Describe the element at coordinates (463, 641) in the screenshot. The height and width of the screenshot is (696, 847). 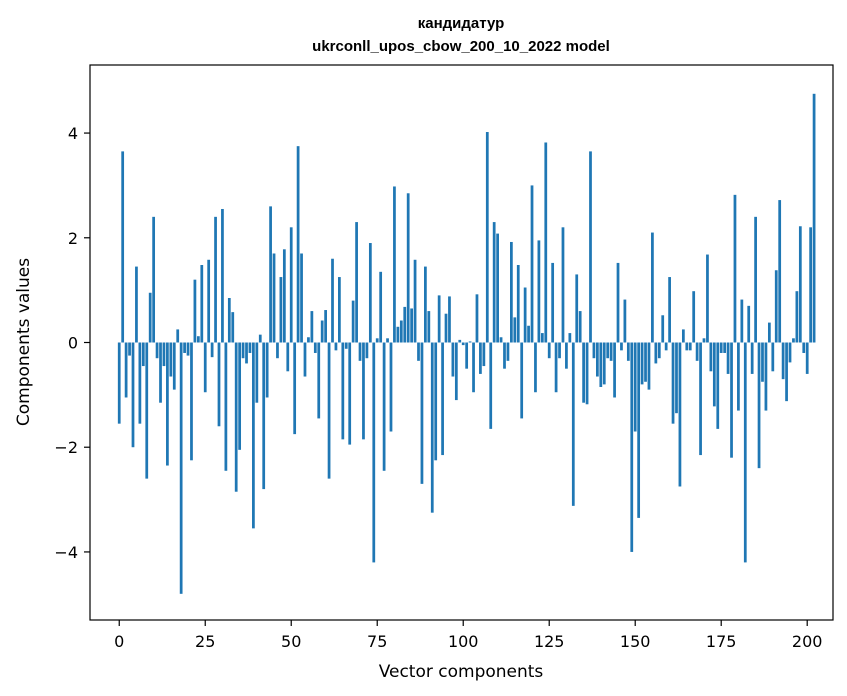
I see `x-tick-label: 100` at that location.